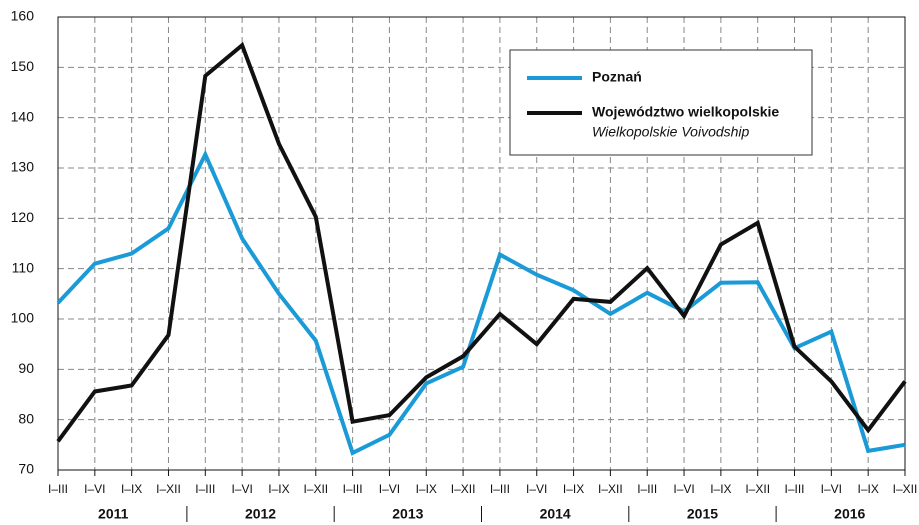 This screenshot has width=919, height=525. Describe the element at coordinates (23, 116) in the screenshot. I see `y-tick-label: 140` at that location.